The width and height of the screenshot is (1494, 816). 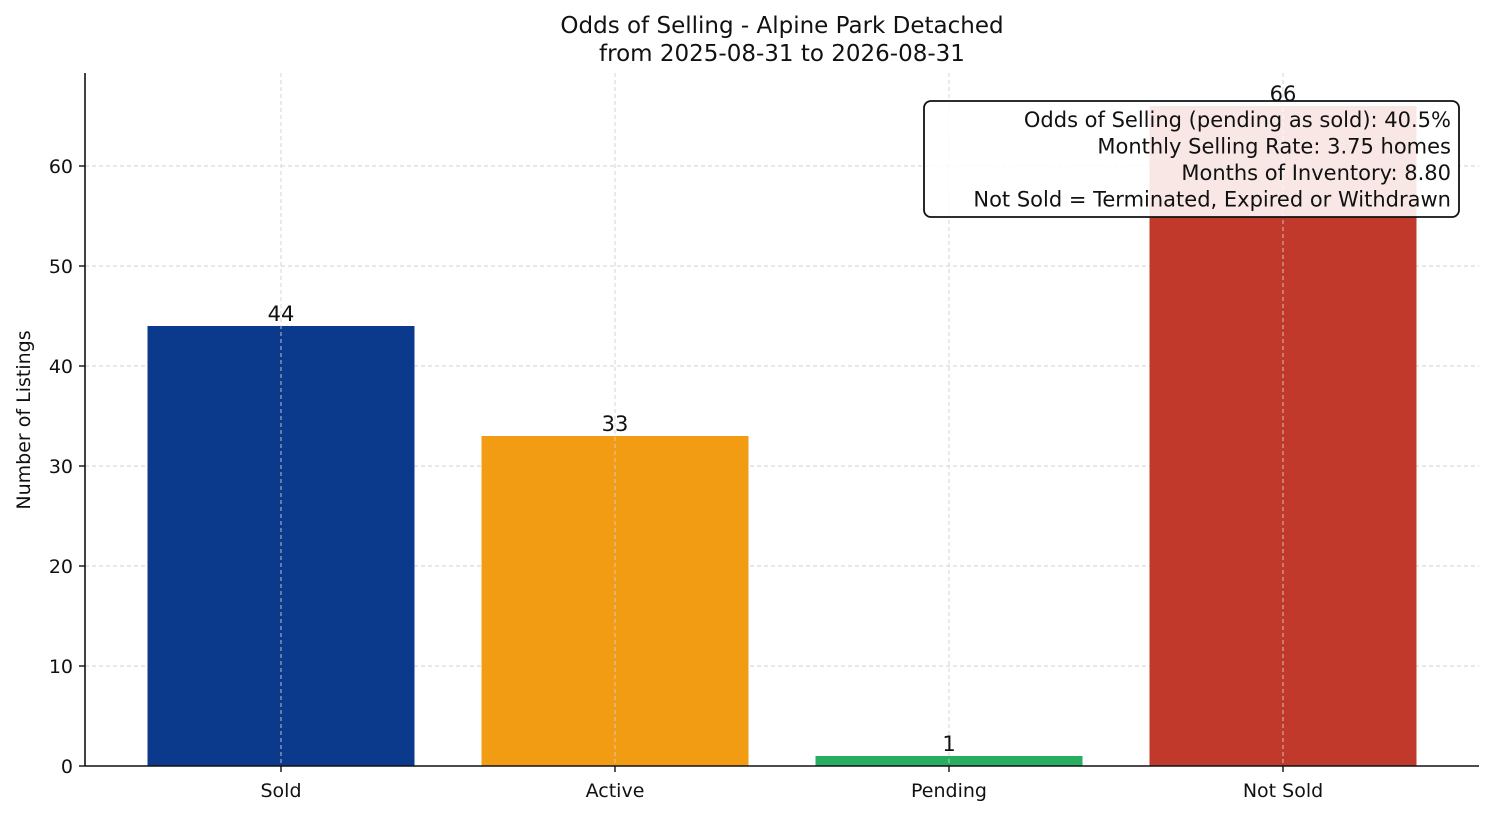 I want to click on y-tick-label: 40, so click(x=61, y=367).